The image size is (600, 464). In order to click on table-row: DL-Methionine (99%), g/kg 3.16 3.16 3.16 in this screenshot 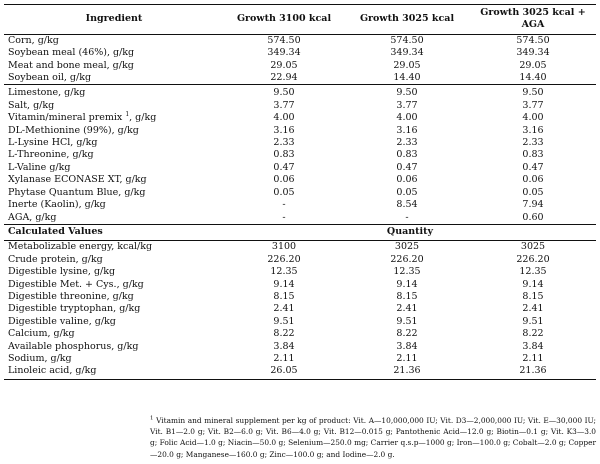, I will do `click(300, 131)`.